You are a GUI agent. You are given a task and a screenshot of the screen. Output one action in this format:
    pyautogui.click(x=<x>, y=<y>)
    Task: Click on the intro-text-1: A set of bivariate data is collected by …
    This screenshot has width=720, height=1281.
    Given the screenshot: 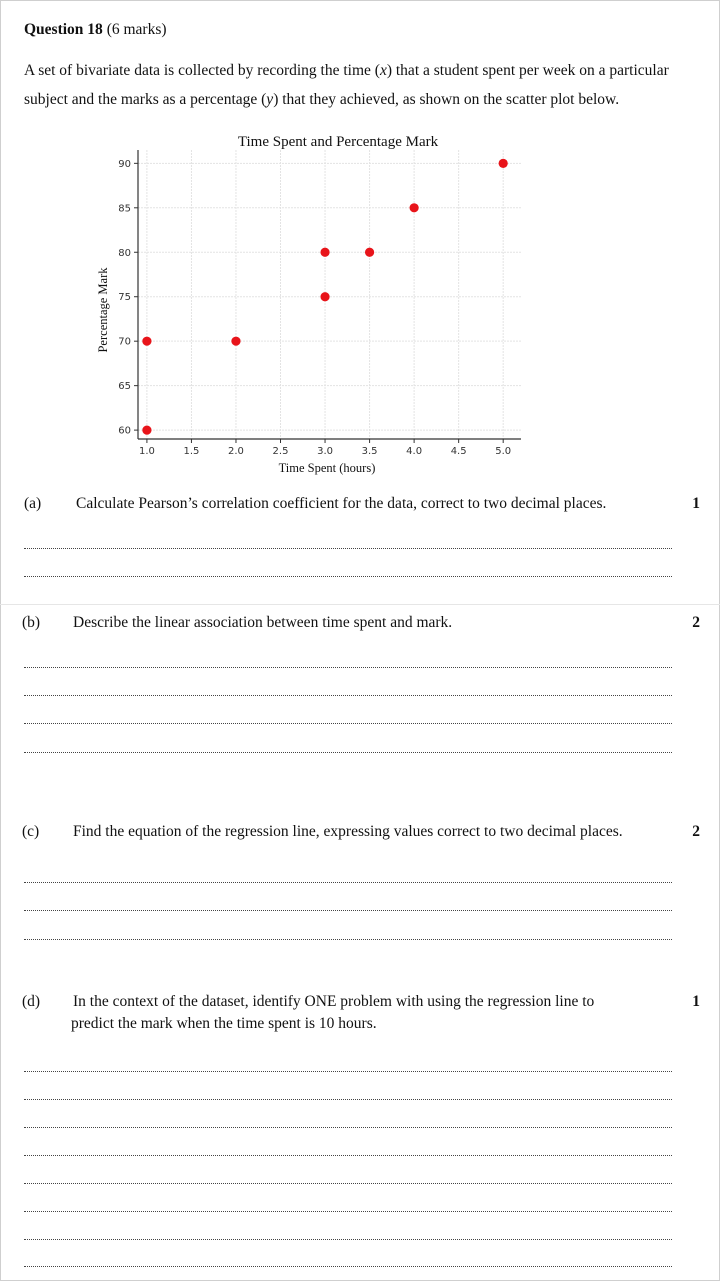 What is the action you would take?
    pyautogui.click(x=202, y=70)
    